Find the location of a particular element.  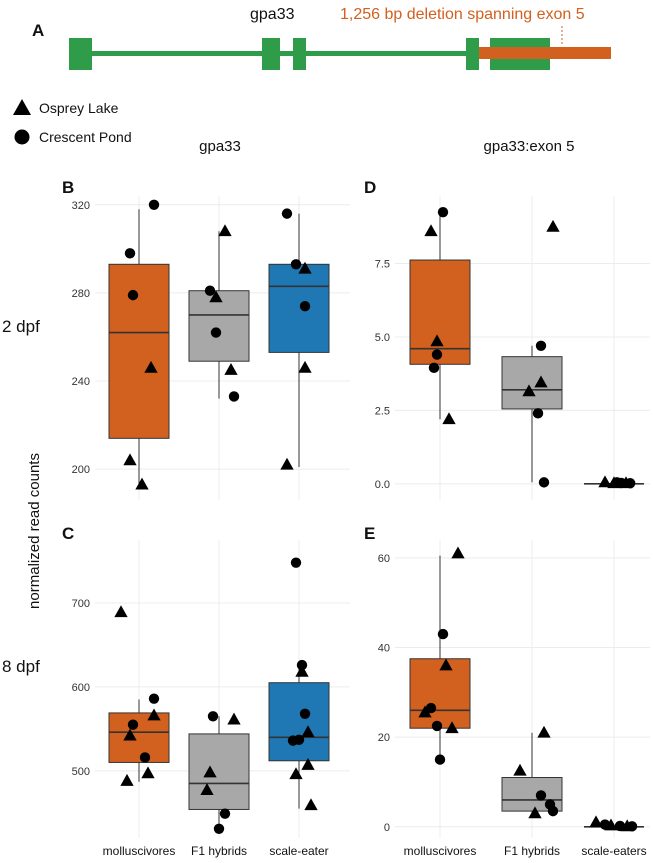

panel-c-category-label: F1 hybrids is located at coordinates (219, 851).